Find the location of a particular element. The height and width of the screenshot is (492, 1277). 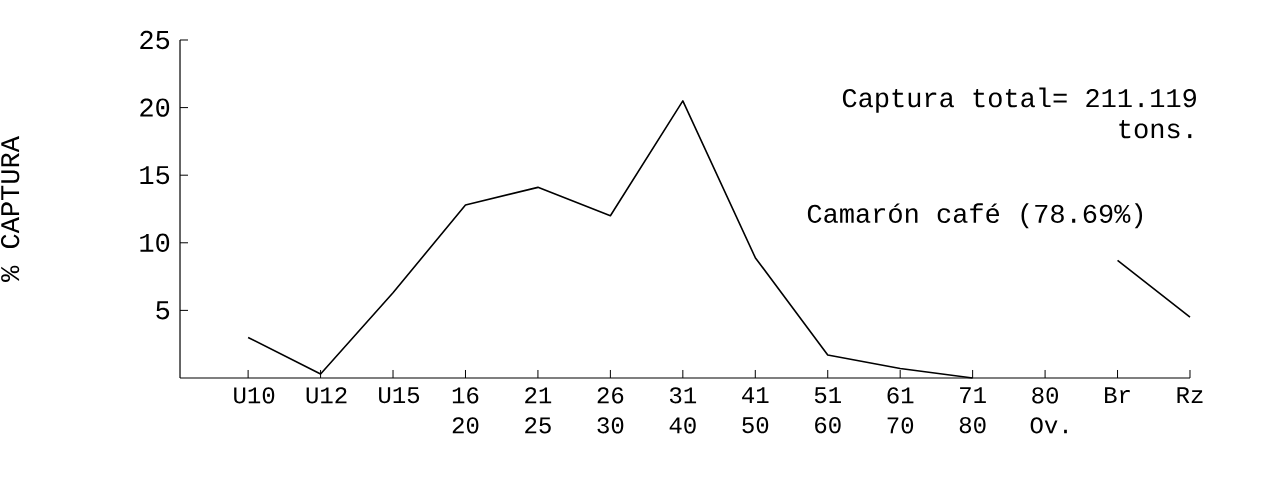

x-tick-label: U10 is located at coordinates (254, 395).